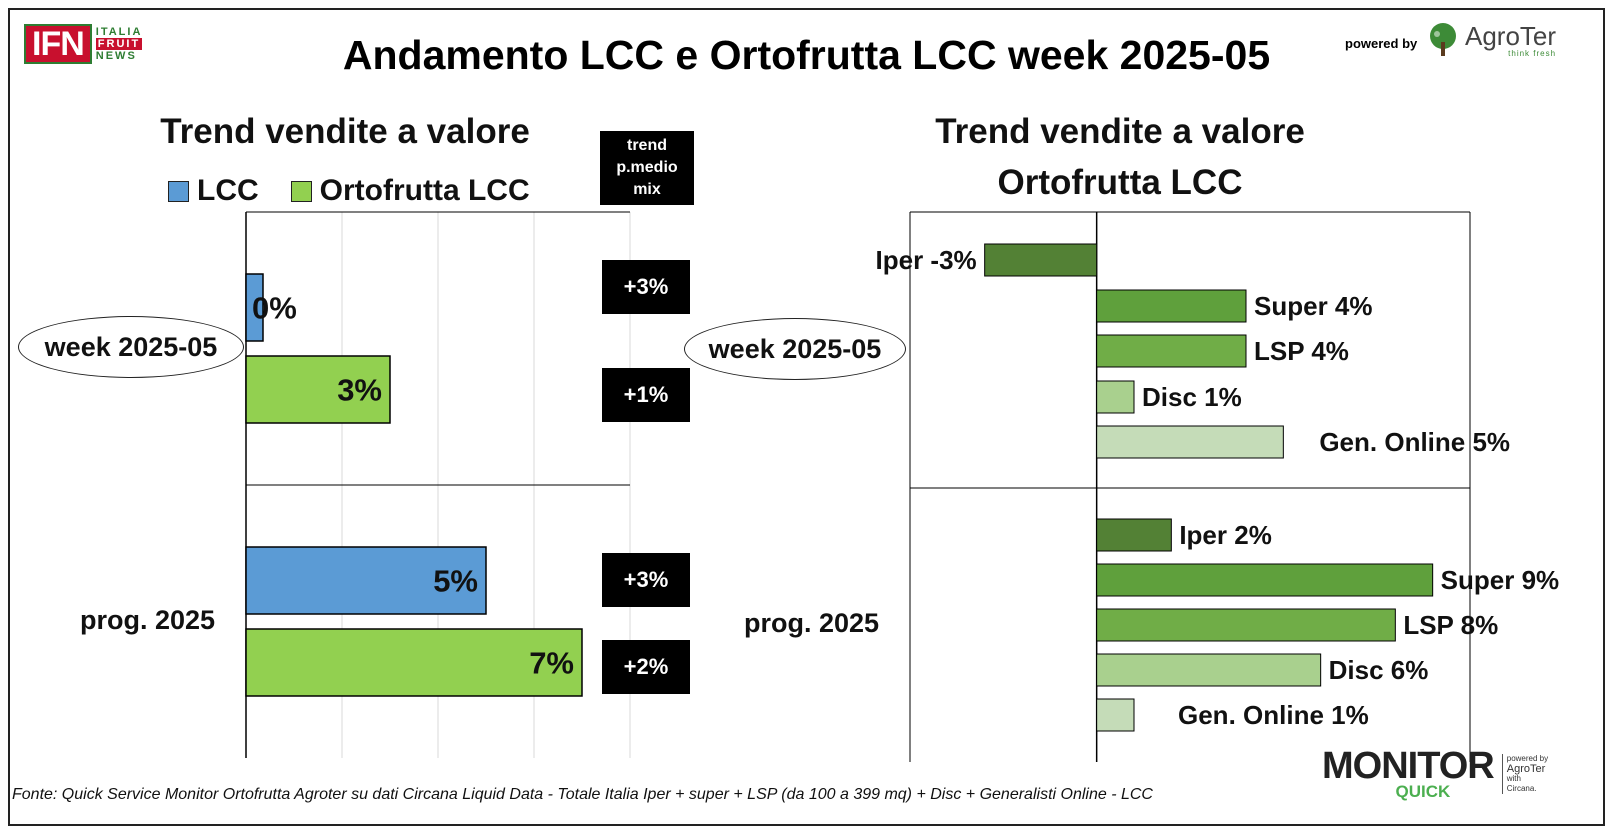 The height and width of the screenshot is (836, 1613). I want to click on trend-header-line2: p.medio, so click(647, 167).